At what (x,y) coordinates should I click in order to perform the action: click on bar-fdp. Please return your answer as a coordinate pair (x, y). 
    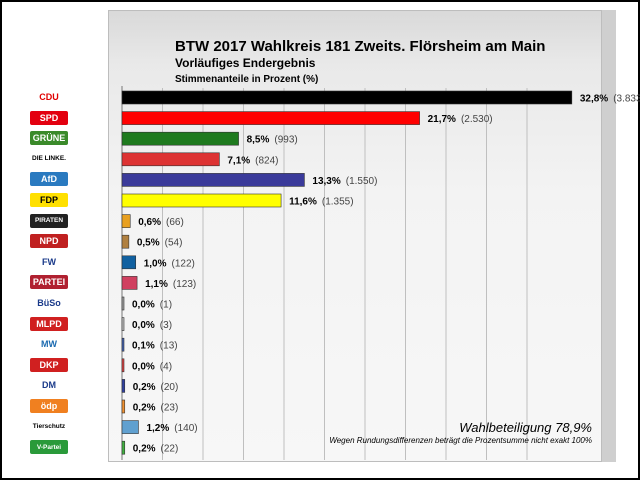
    Looking at the image, I should click on (201, 200).